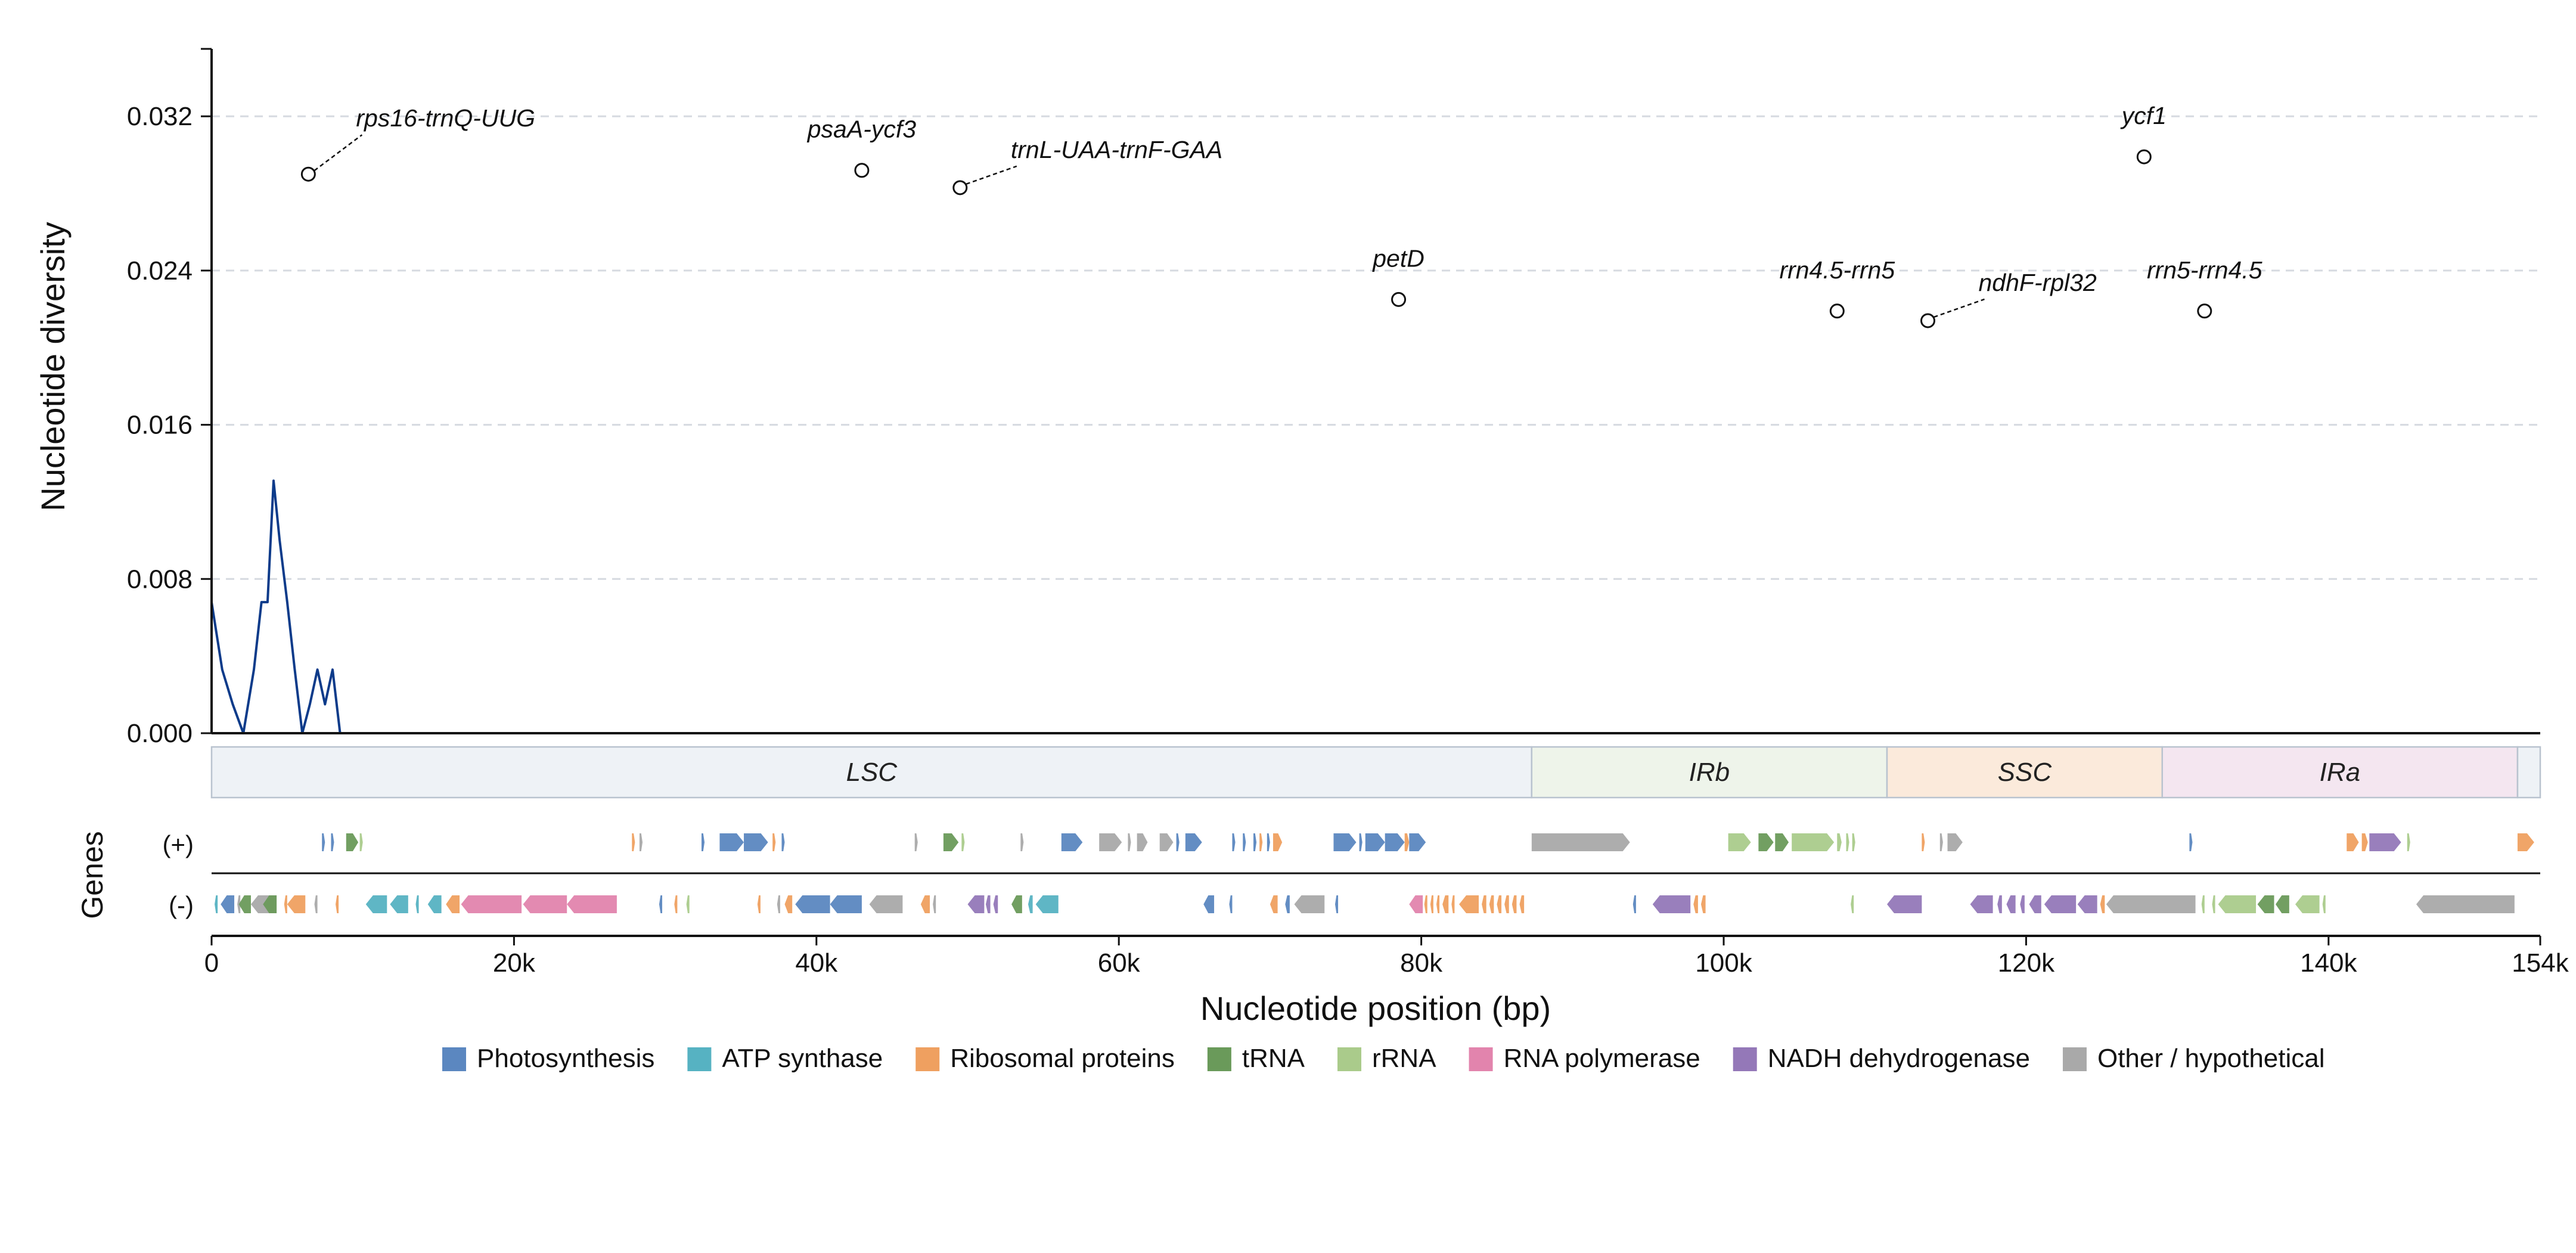 The width and height of the screenshot is (2576, 1253). I want to click on peak-label: rrn5-rrn4.5, so click(2204, 270).